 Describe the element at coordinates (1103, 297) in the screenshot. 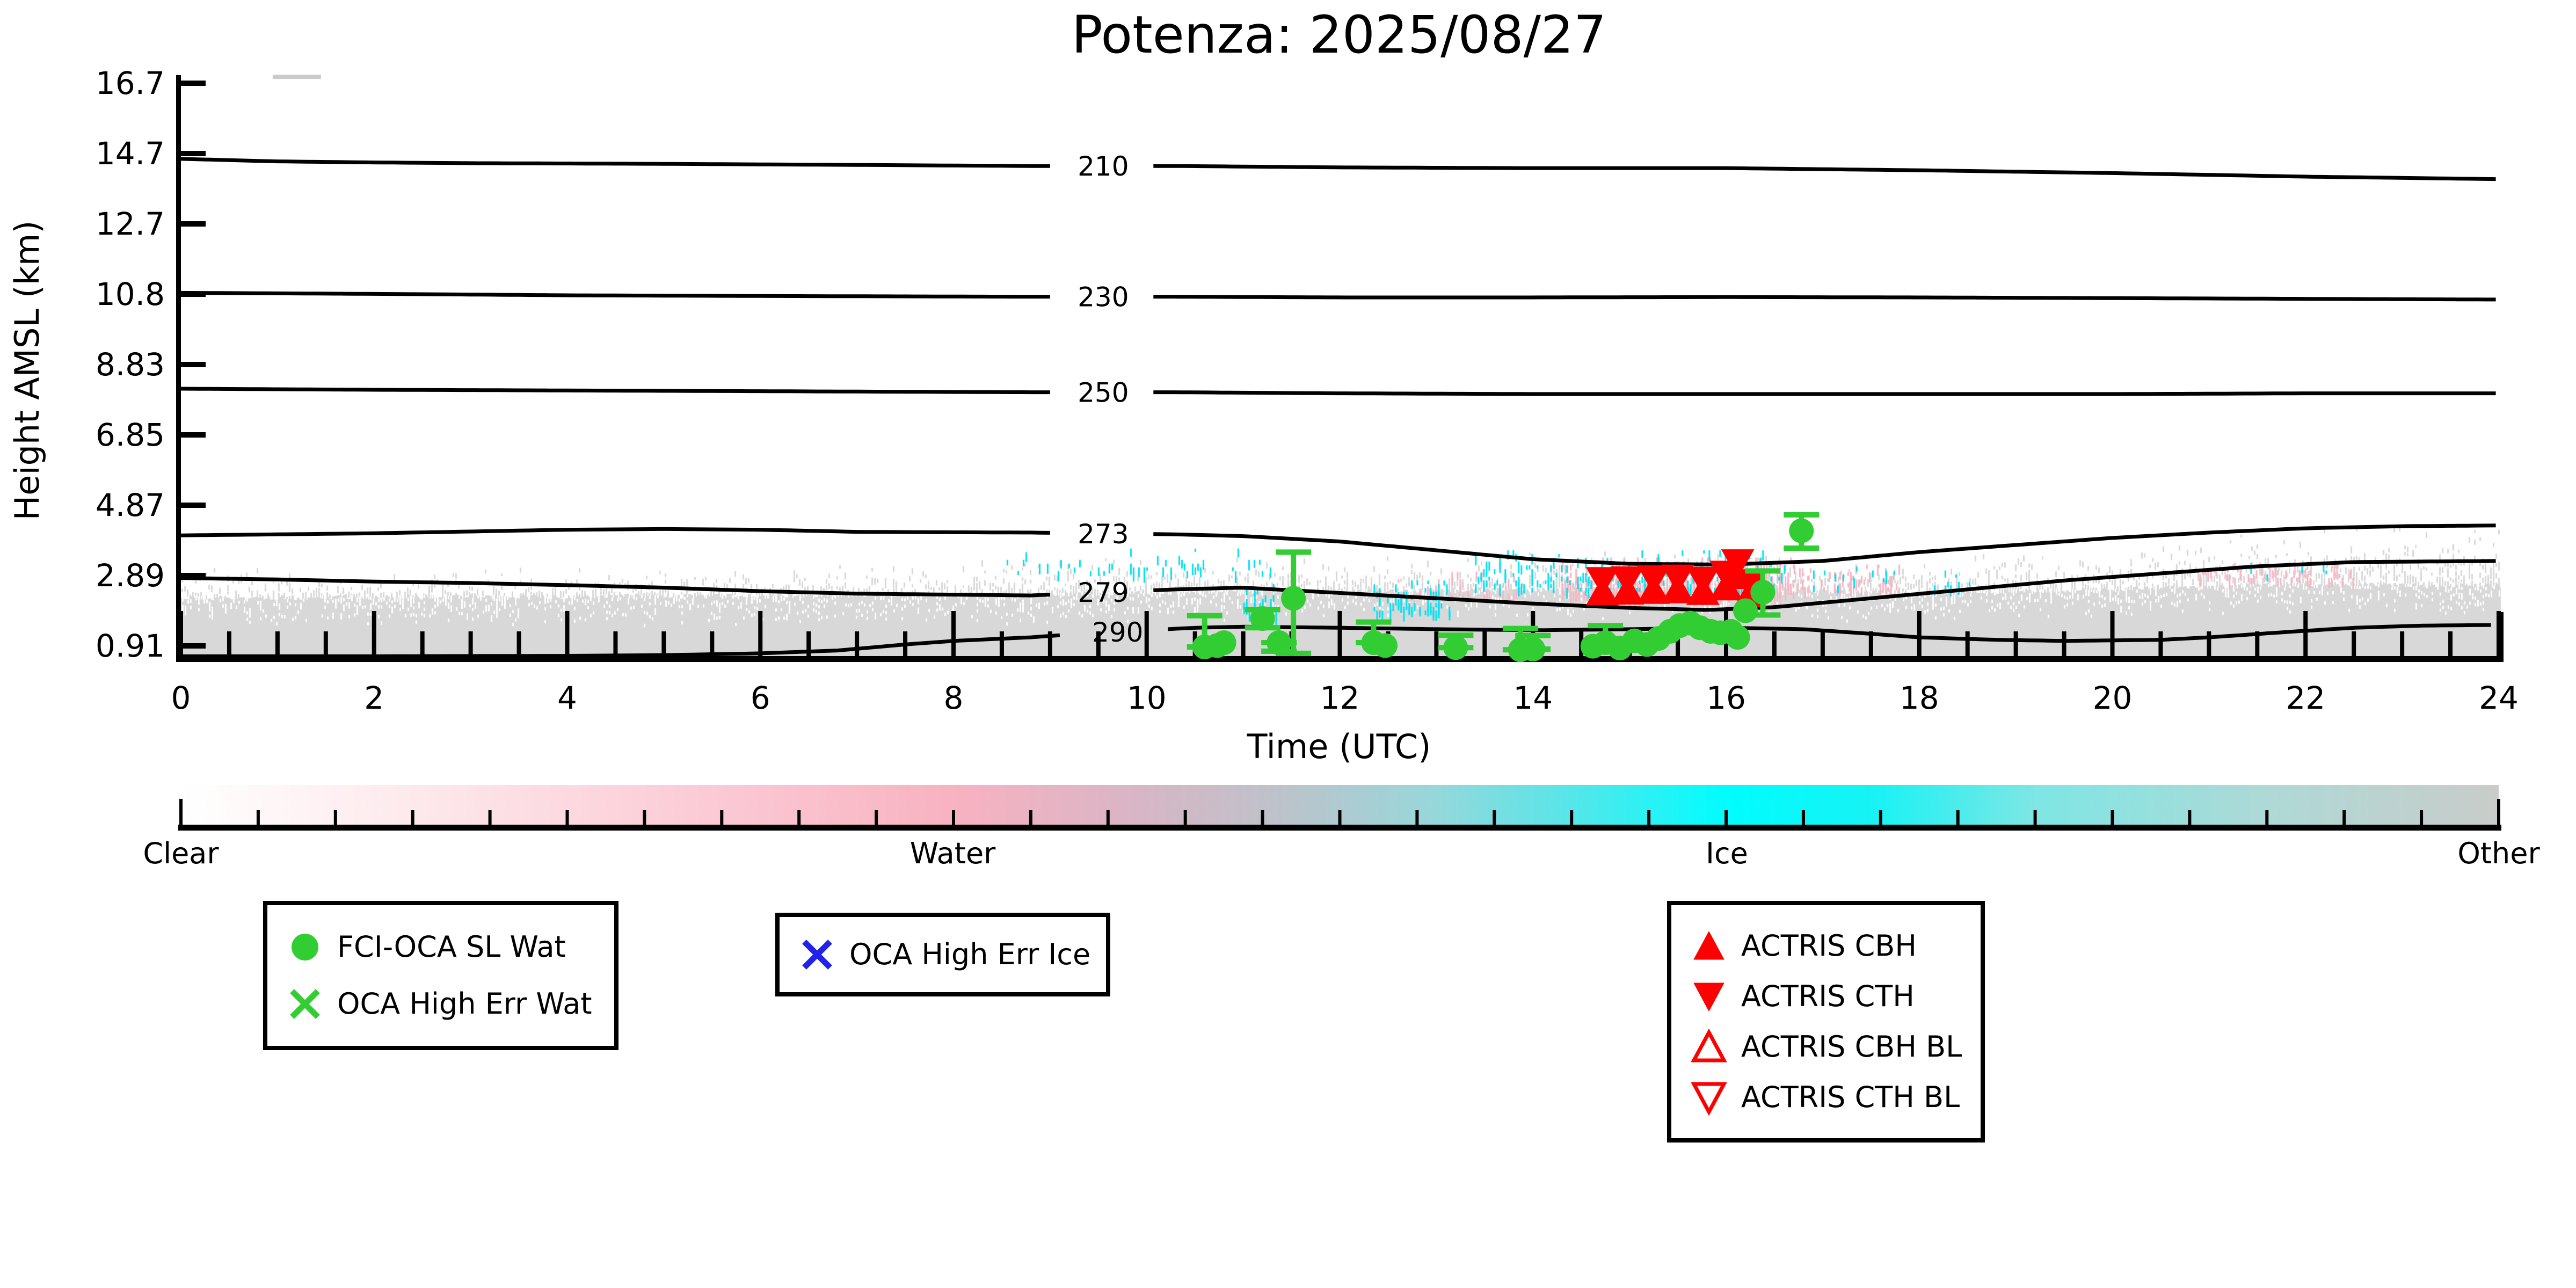

I see `contour-label-230: 230` at that location.